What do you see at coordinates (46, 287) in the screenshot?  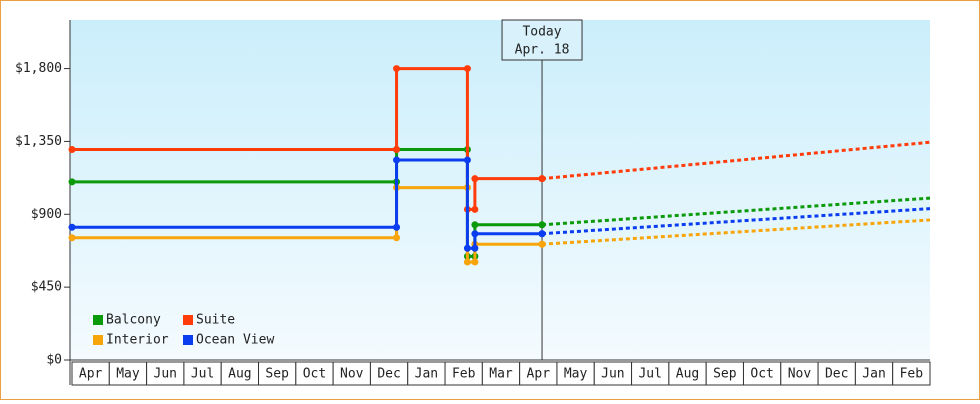 I see `y-tick-label: $450` at bounding box center [46, 287].